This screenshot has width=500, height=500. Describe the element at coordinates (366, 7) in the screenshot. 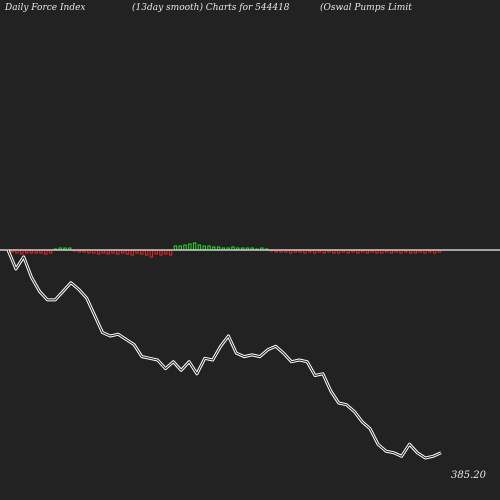

I see `chart-title-right: (Oswal Pumps Limit` at that location.